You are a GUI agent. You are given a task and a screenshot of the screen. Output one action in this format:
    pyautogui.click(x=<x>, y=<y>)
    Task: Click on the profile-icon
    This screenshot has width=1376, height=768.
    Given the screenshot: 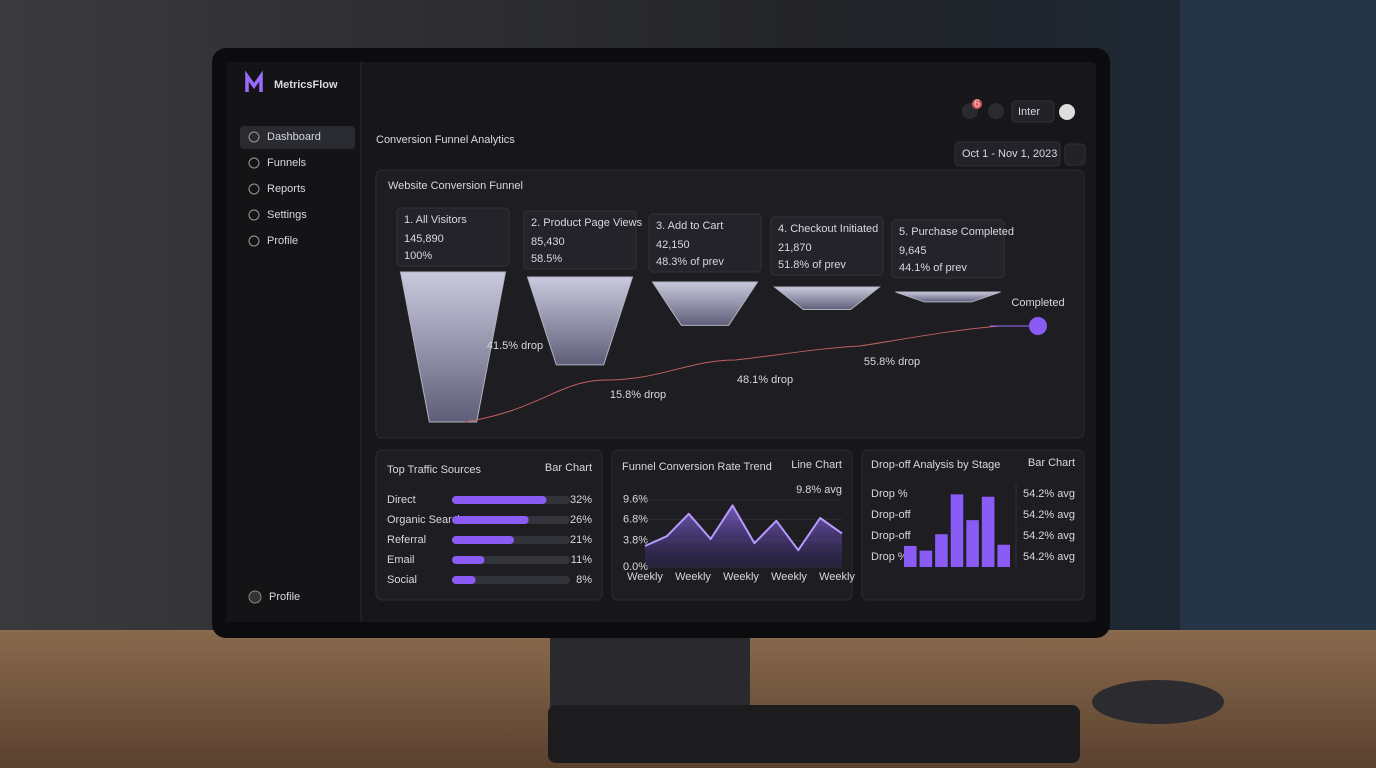 What is the action you would take?
    pyautogui.click(x=255, y=597)
    